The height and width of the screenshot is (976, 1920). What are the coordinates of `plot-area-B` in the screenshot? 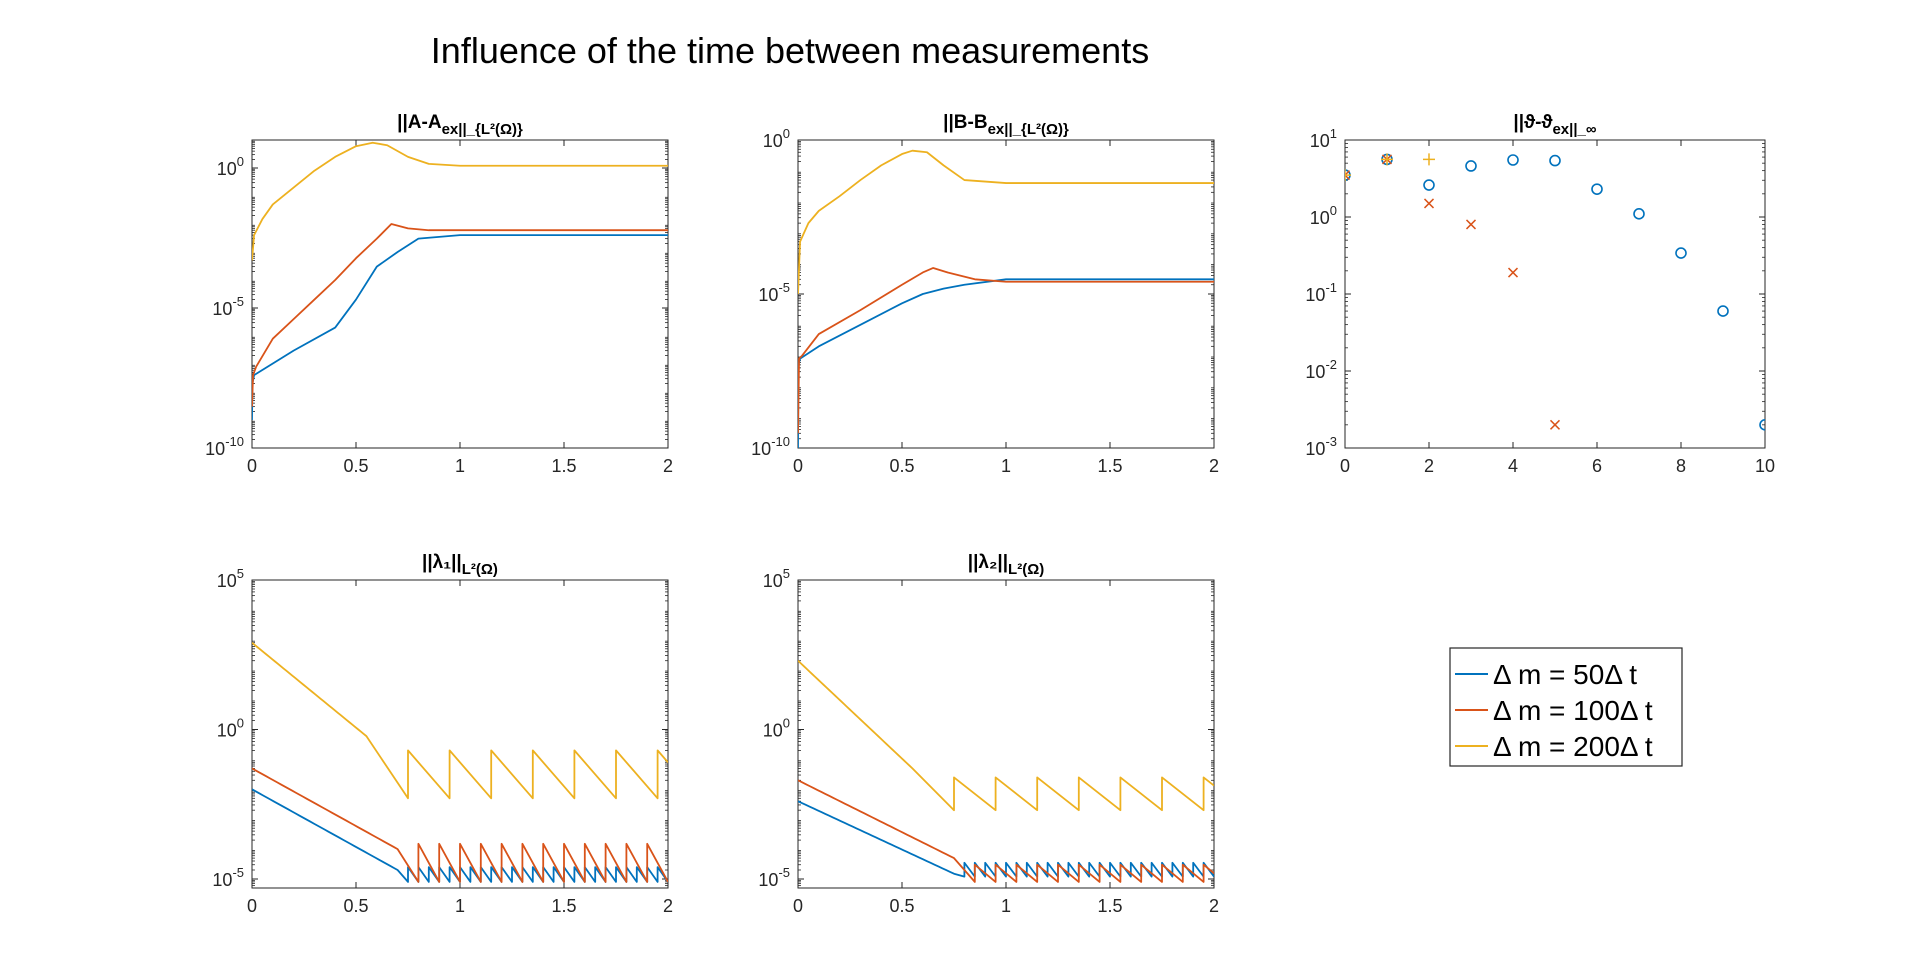 It's located at (1006, 298).